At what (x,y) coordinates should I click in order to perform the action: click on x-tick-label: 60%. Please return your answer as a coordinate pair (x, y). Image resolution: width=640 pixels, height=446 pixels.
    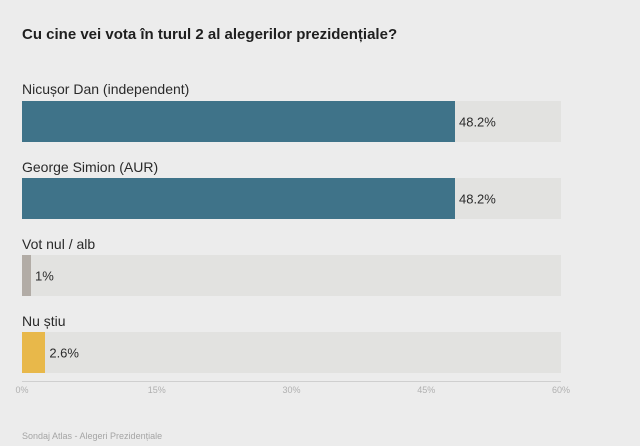
    Looking at the image, I should click on (561, 390).